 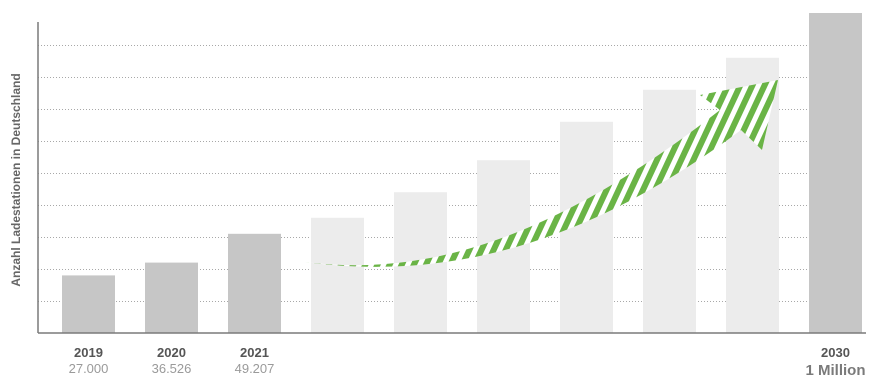 I want to click on tick-label-2019: 2019, so click(x=88, y=352).